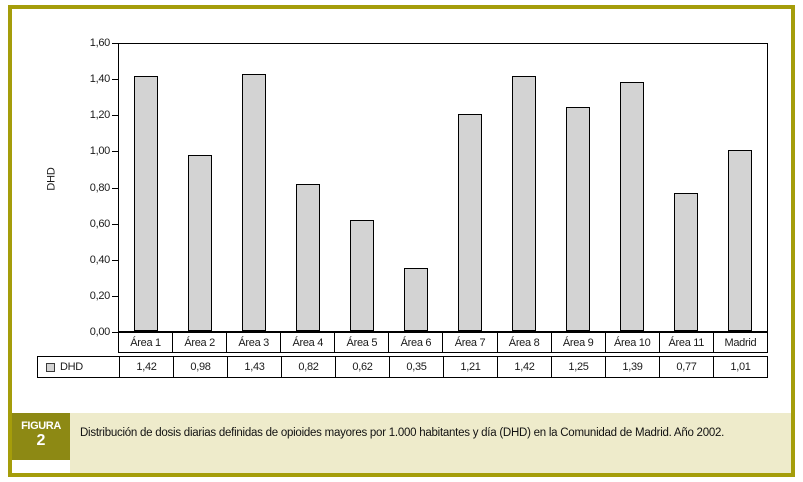 Image resolution: width=803 pixels, height=482 pixels. I want to click on value-cell: 0,82, so click(308, 367).